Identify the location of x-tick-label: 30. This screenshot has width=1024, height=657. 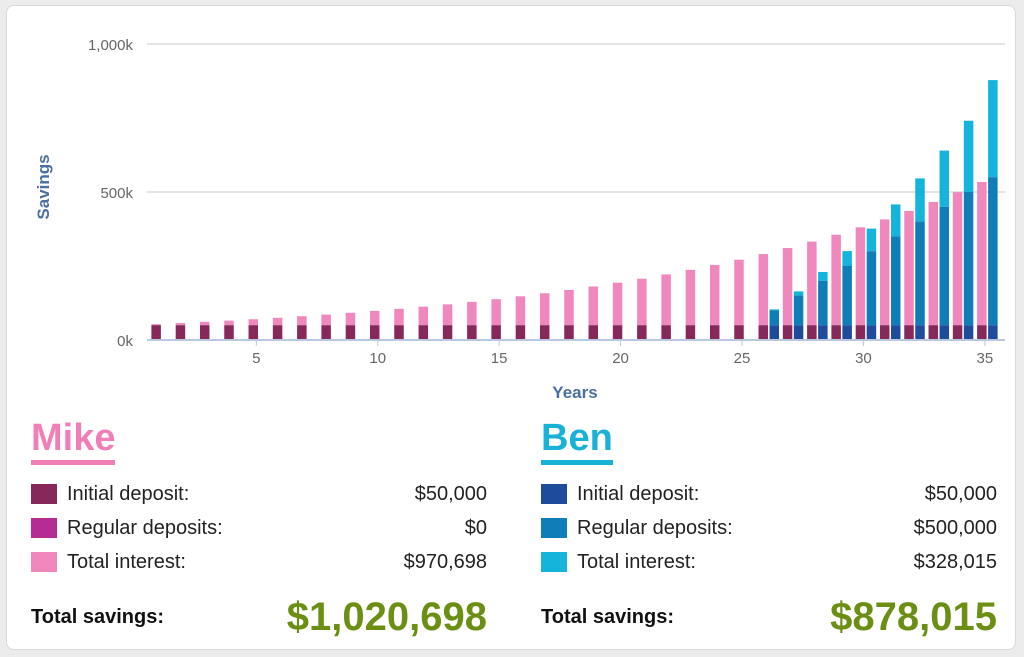
(863, 358).